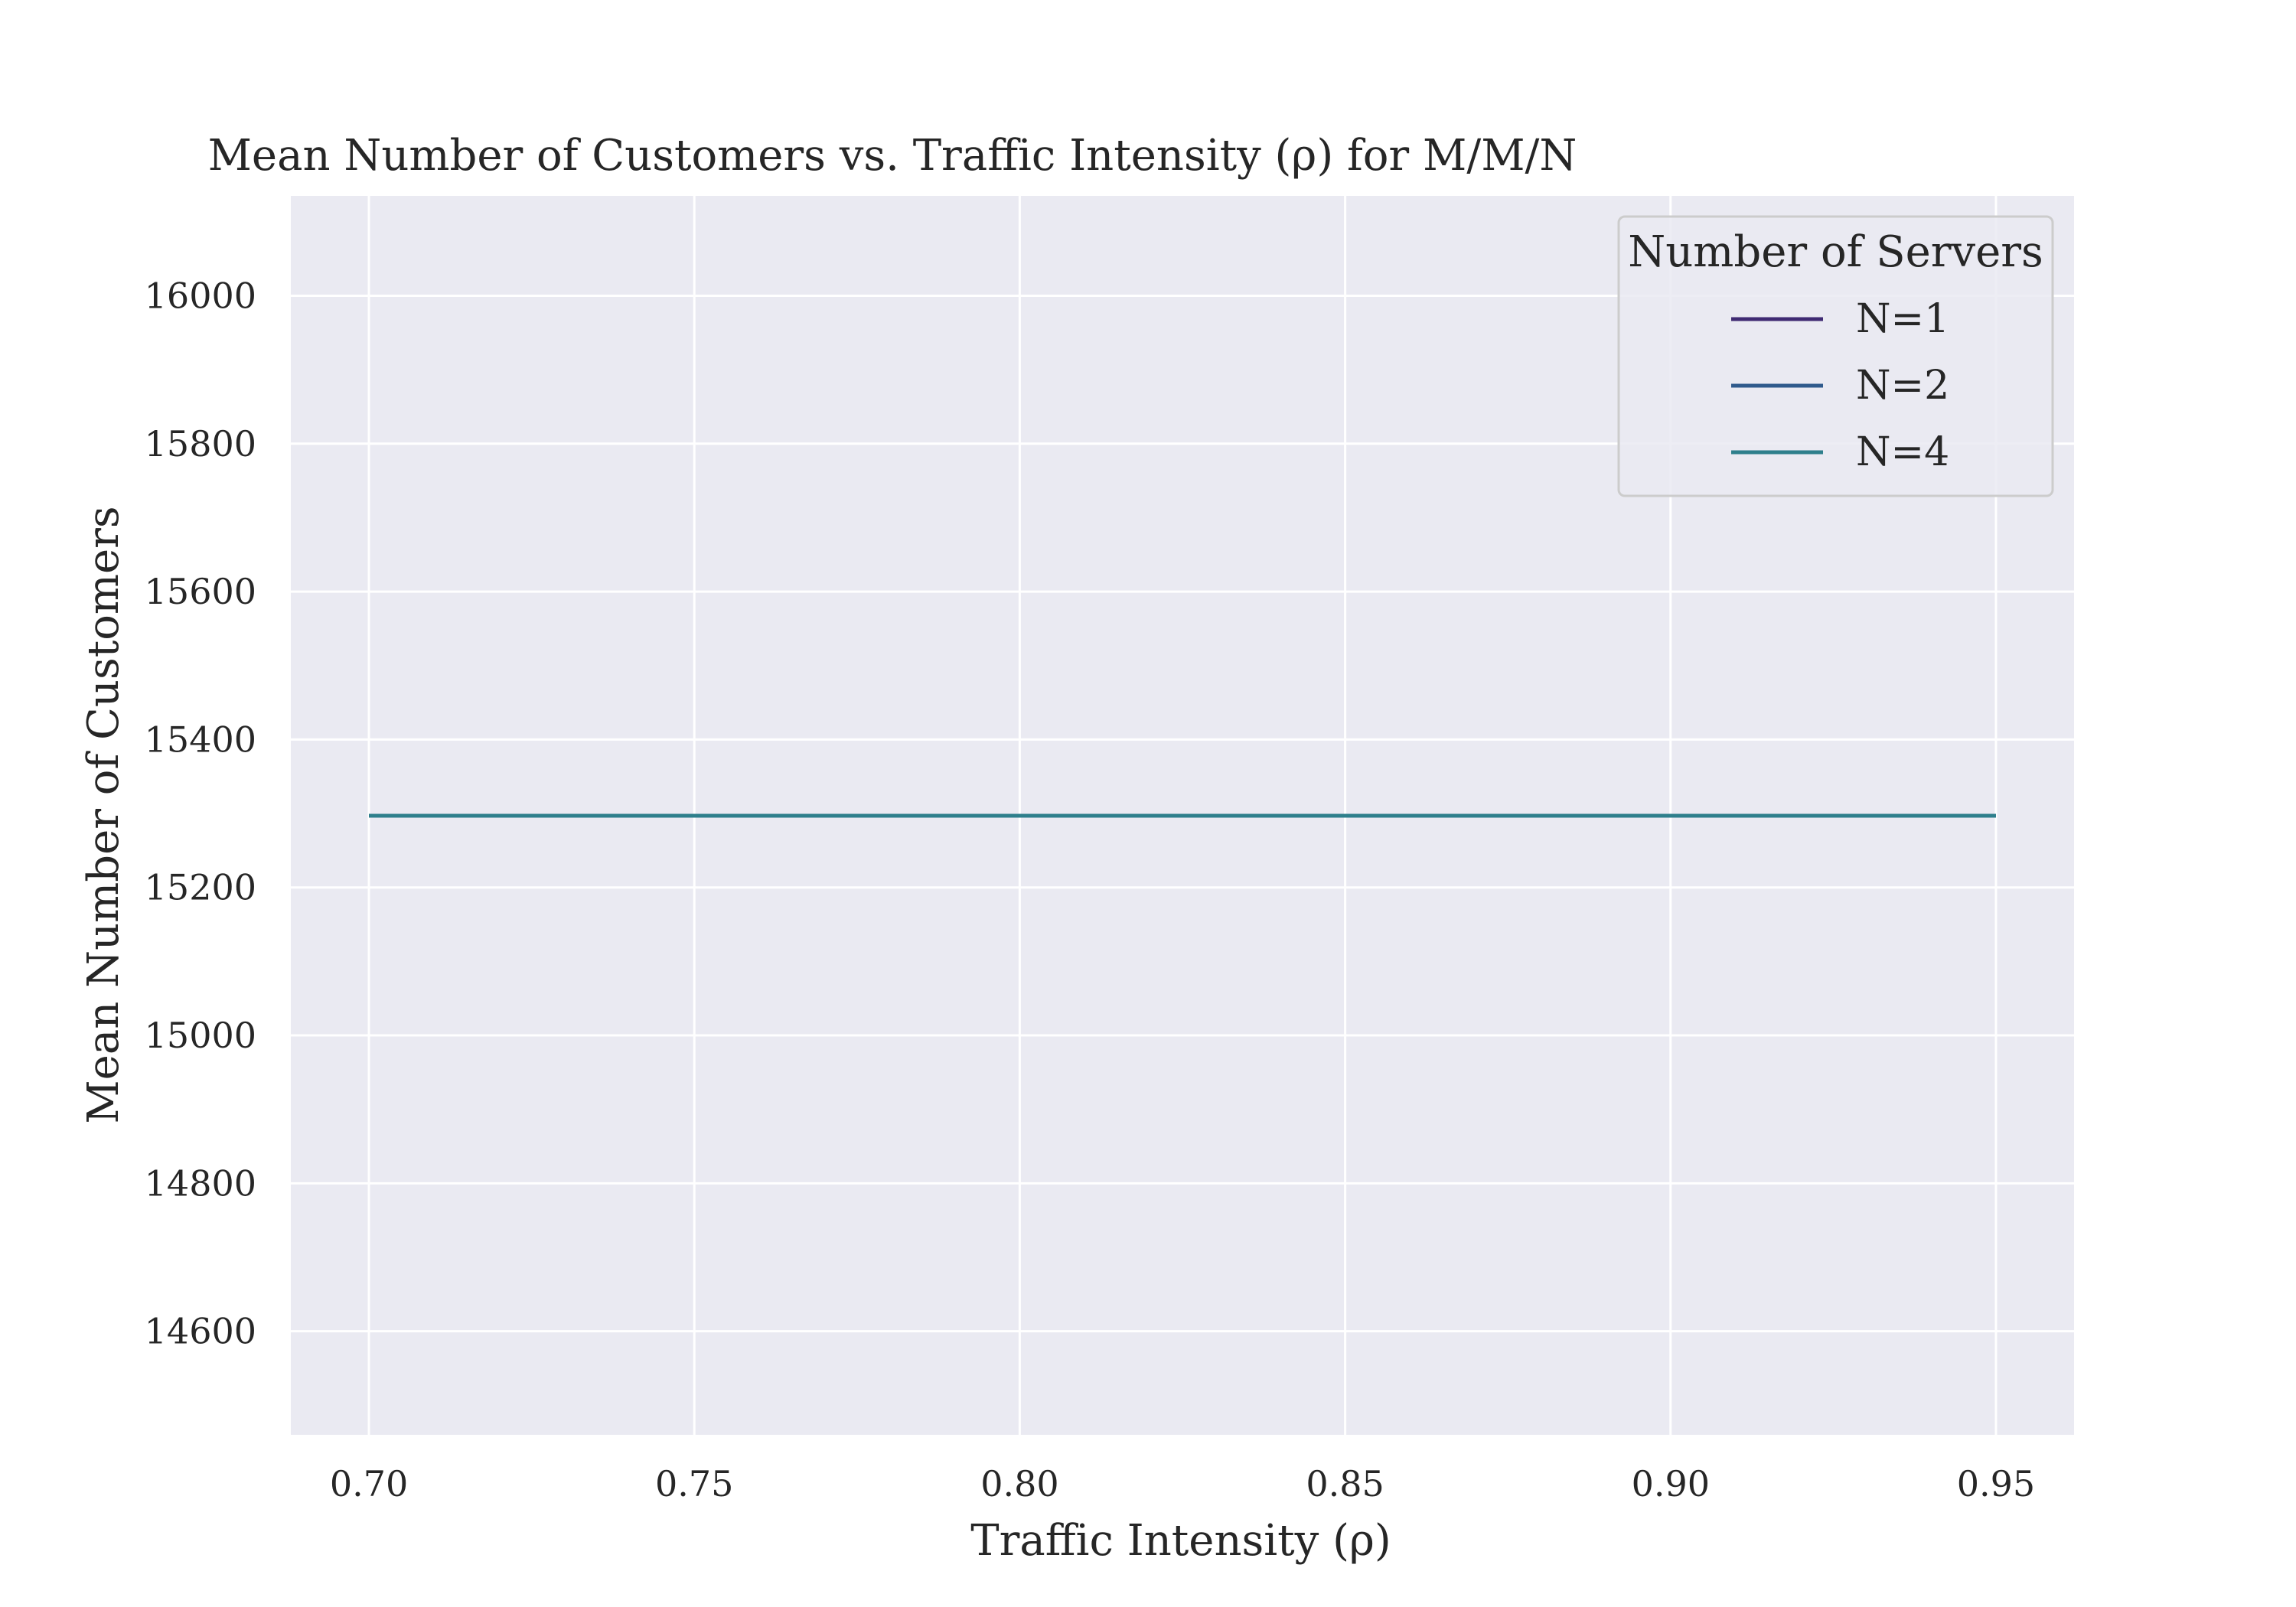 The height and width of the screenshot is (1607, 2296). I want to click on x-tick-label: 0.95, so click(1996, 1483).